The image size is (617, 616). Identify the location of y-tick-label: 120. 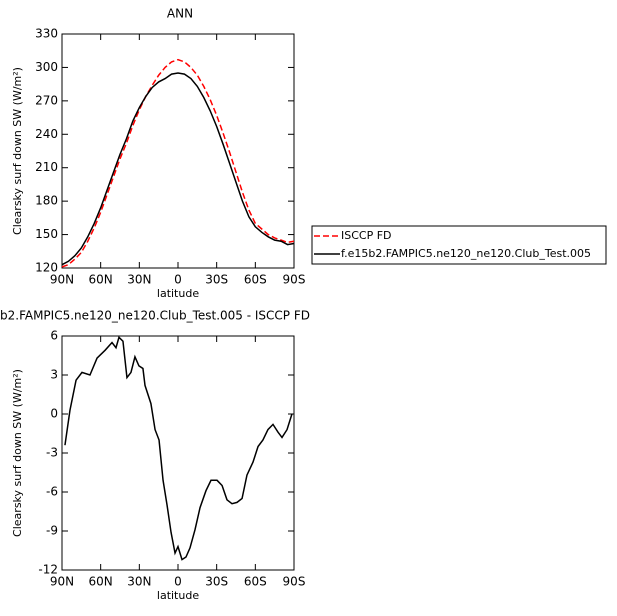
(46, 268).